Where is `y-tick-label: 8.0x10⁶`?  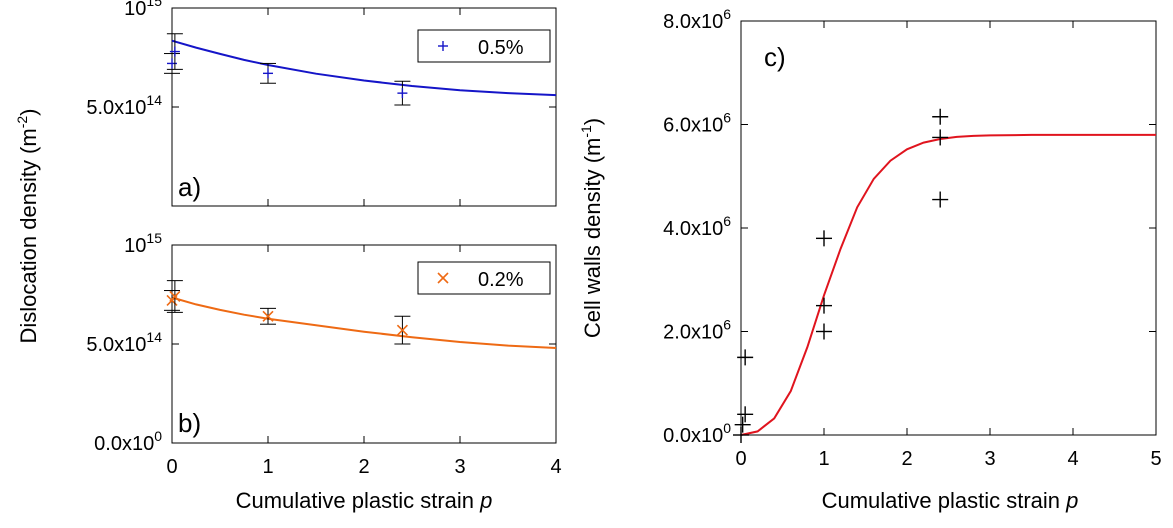
y-tick-label: 8.0x10⁶ is located at coordinates (697, 19).